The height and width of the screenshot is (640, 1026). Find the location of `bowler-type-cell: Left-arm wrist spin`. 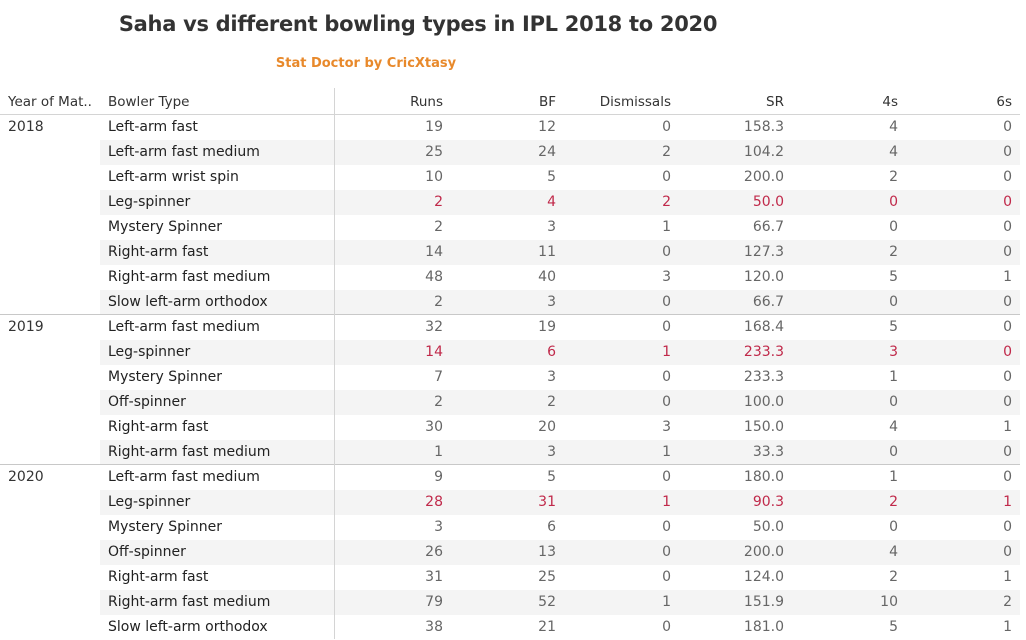

bowler-type-cell: Left-arm wrist spin is located at coordinates (173, 177).